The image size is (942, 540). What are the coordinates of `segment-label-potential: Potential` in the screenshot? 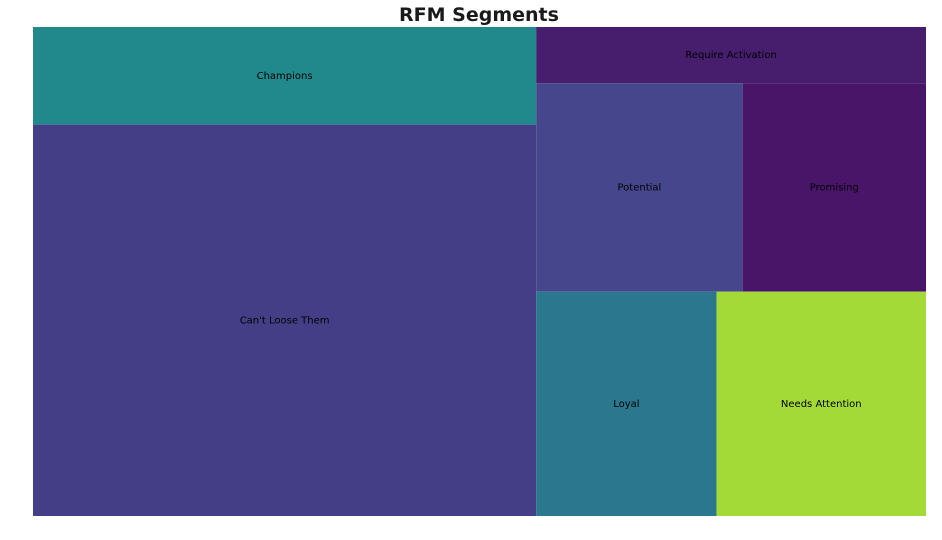 It's located at (640, 187).